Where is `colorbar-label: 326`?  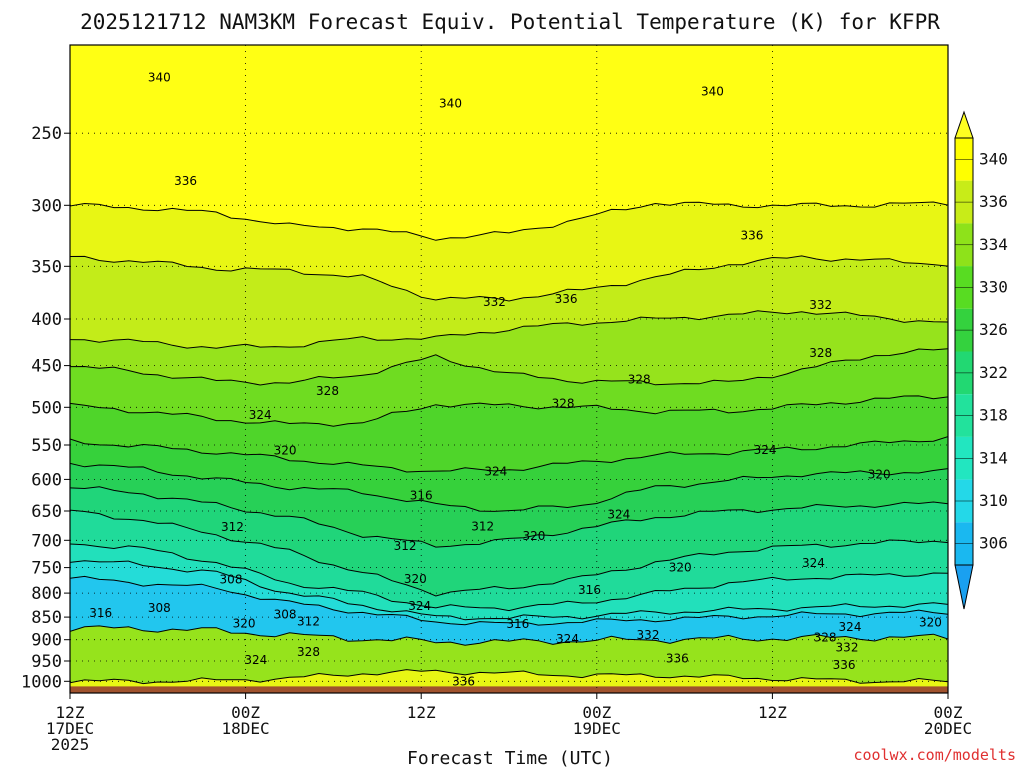
colorbar-label: 326 is located at coordinates (993, 329).